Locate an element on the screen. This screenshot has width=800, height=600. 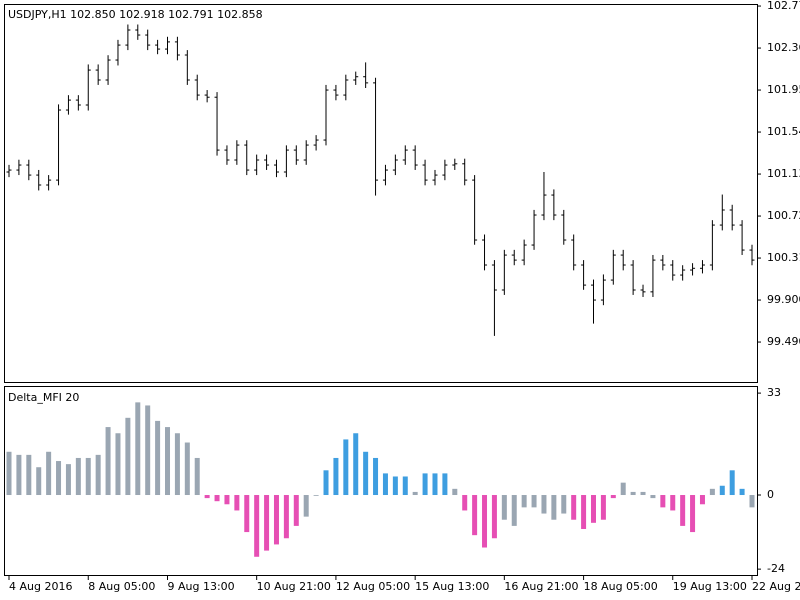
y-tick-label: -24 is located at coordinates (776, 568).